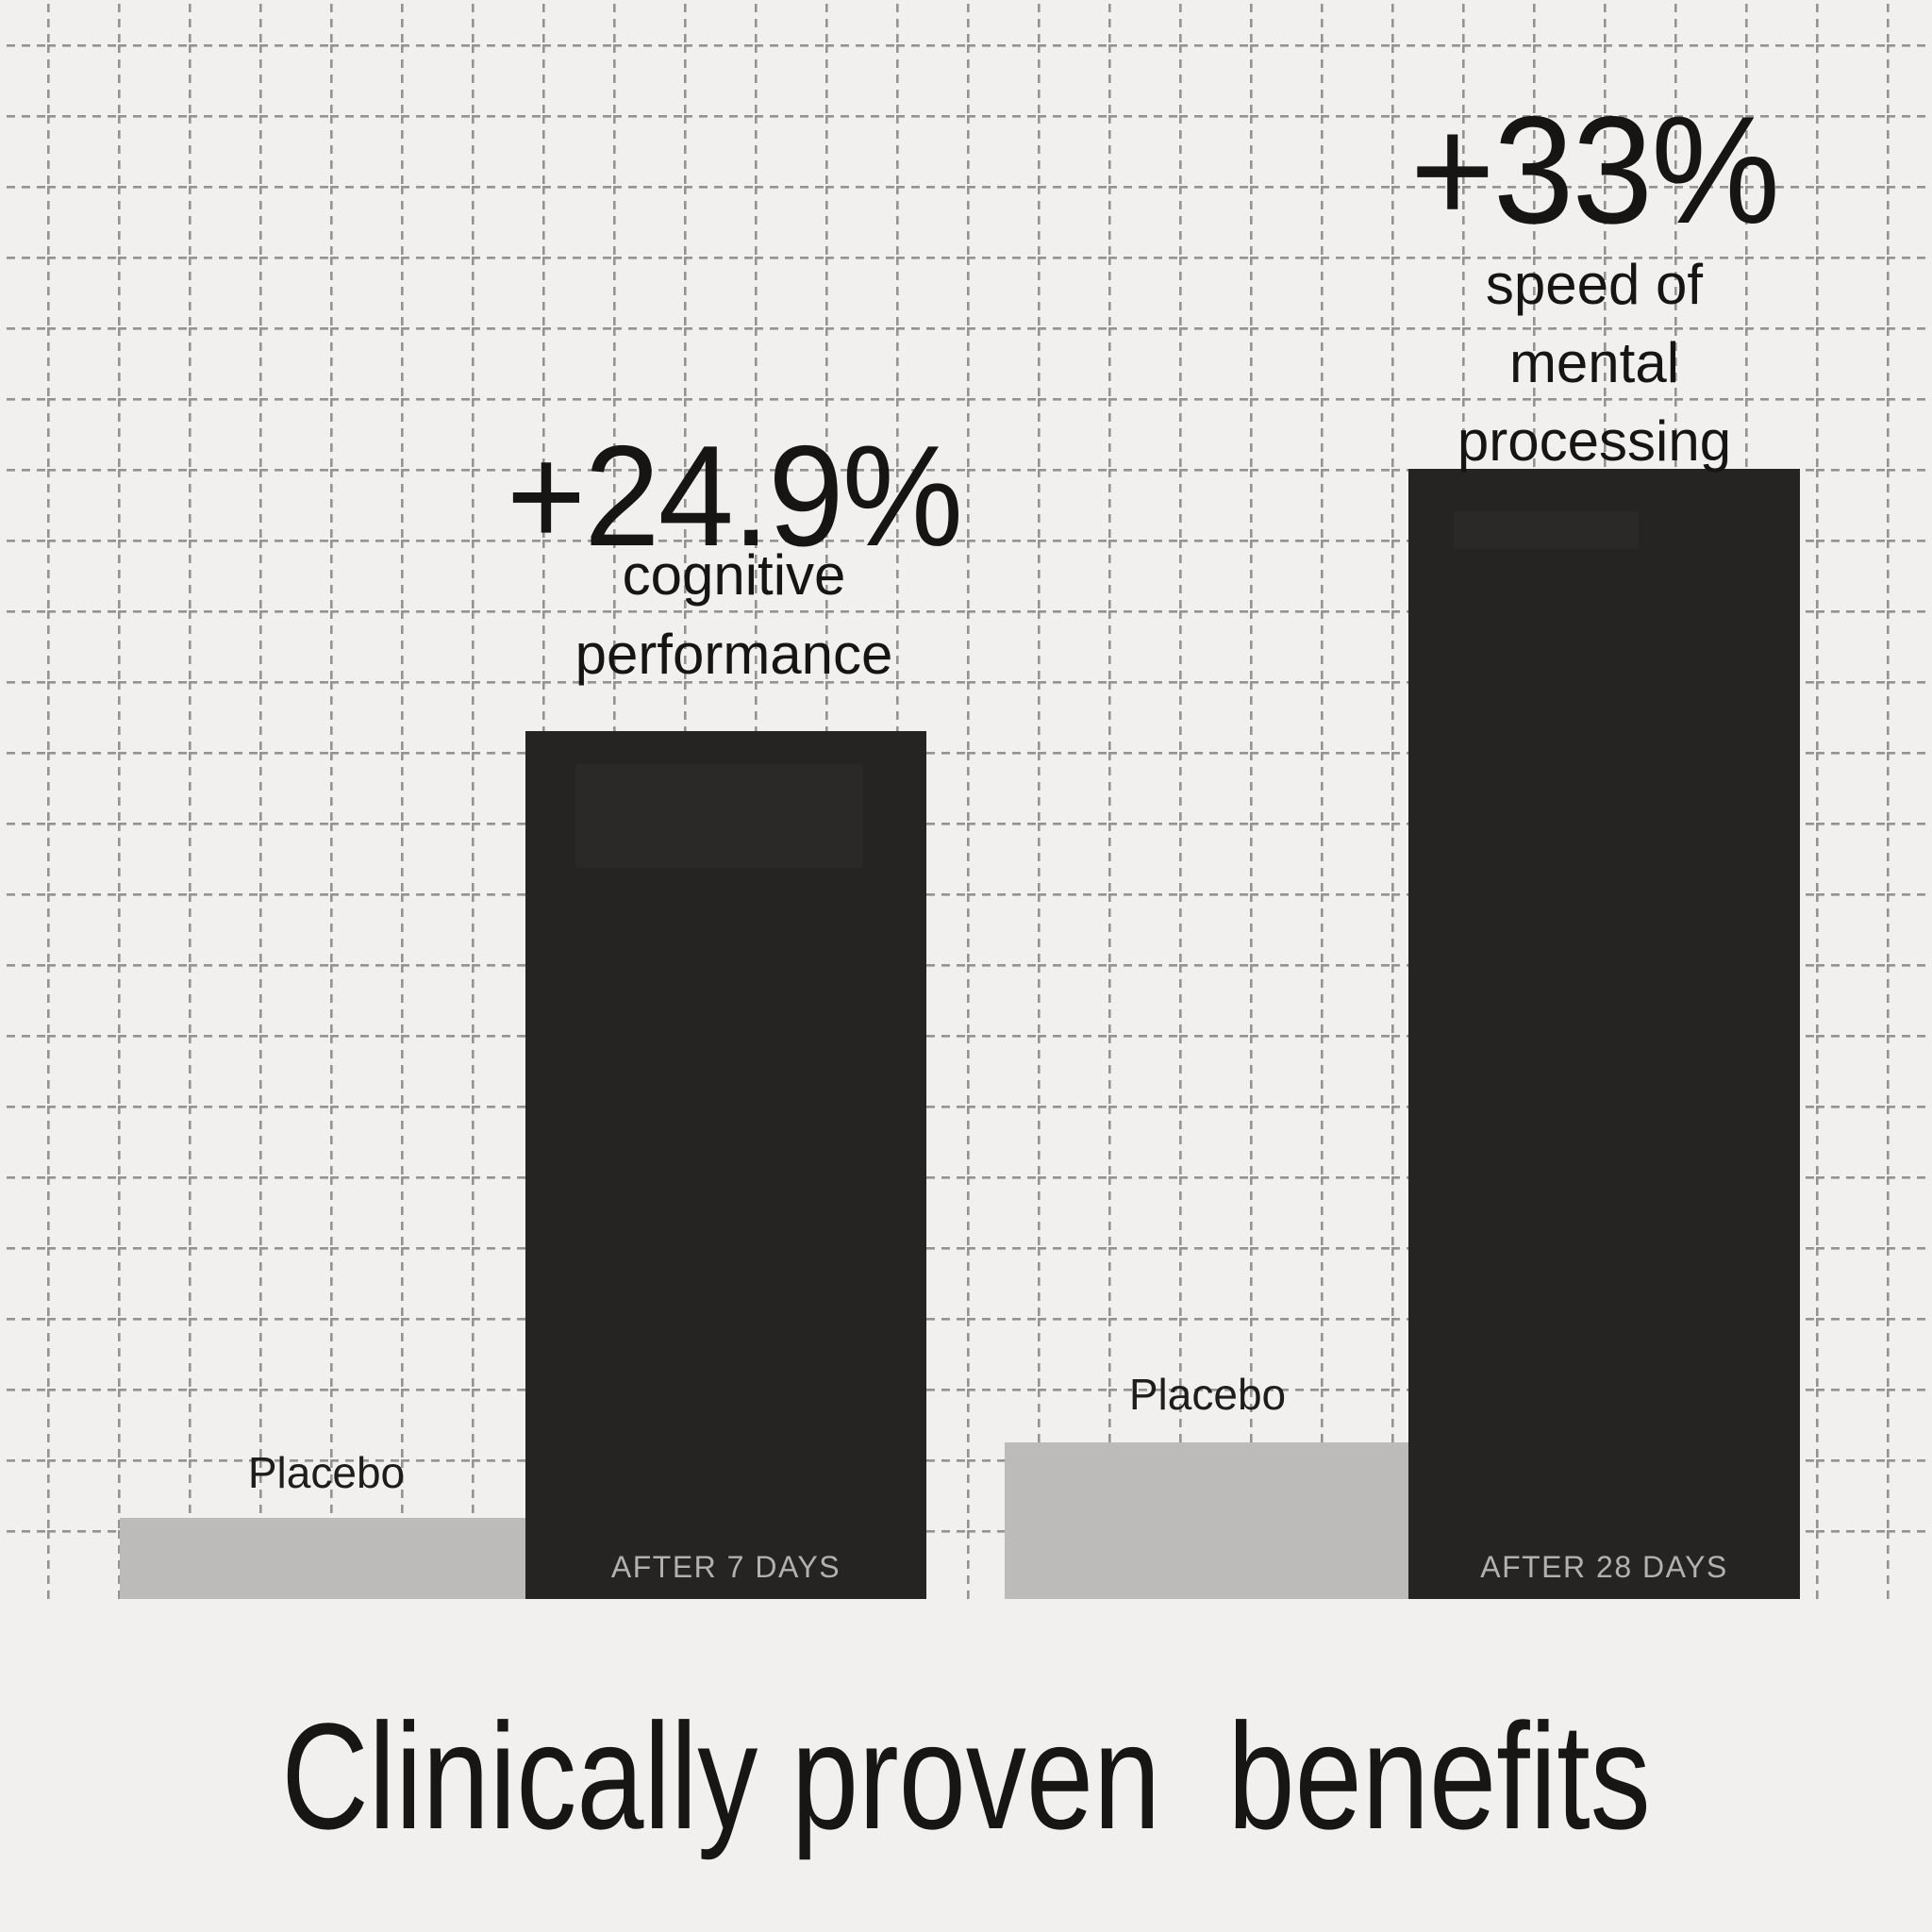 The image size is (1932, 1932). I want to click on annotation-28days: +33% speed of mental processing, so click(1594, 287).